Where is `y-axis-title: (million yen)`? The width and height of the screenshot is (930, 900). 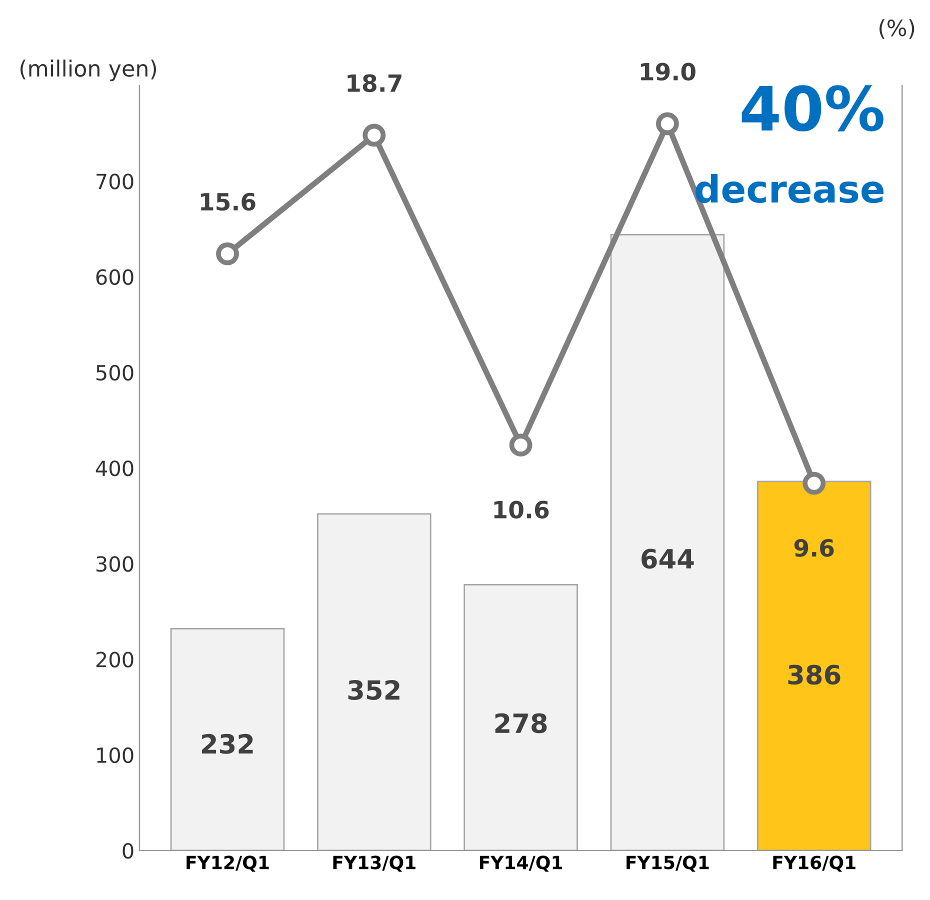
y-axis-title: (million yen) is located at coordinates (88, 71).